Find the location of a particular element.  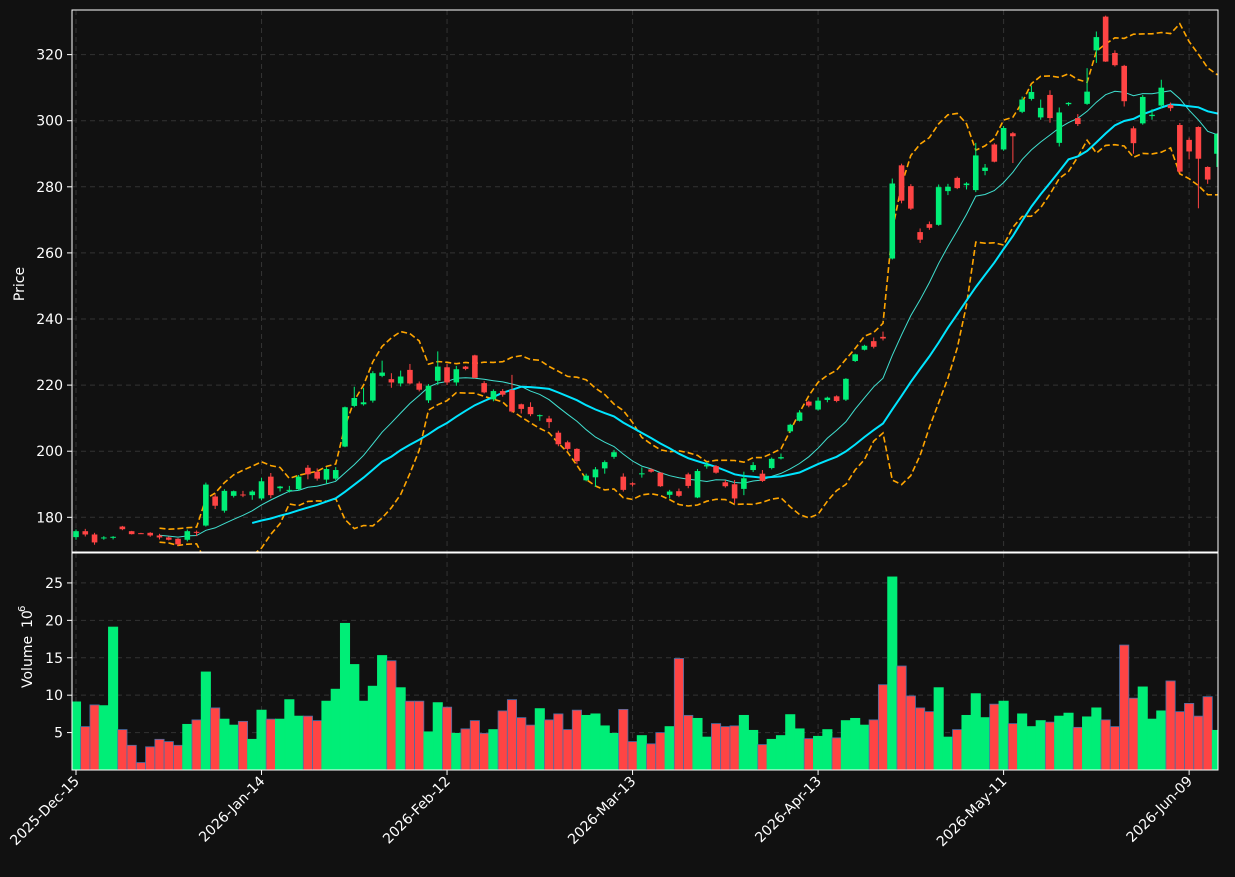

volume-tick-label: 25 is located at coordinates (54, 584).